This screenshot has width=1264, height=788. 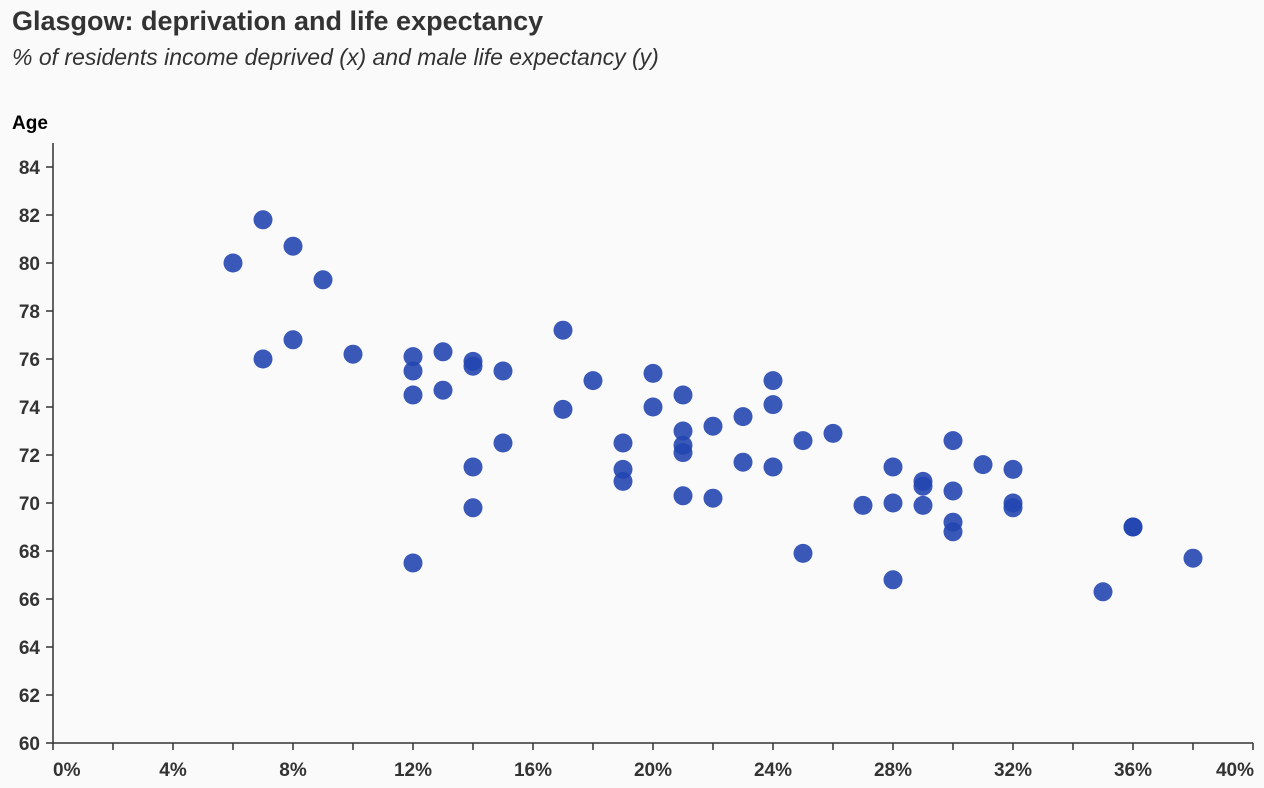 I want to click on x-tick-label: 4%, so click(x=173, y=770).